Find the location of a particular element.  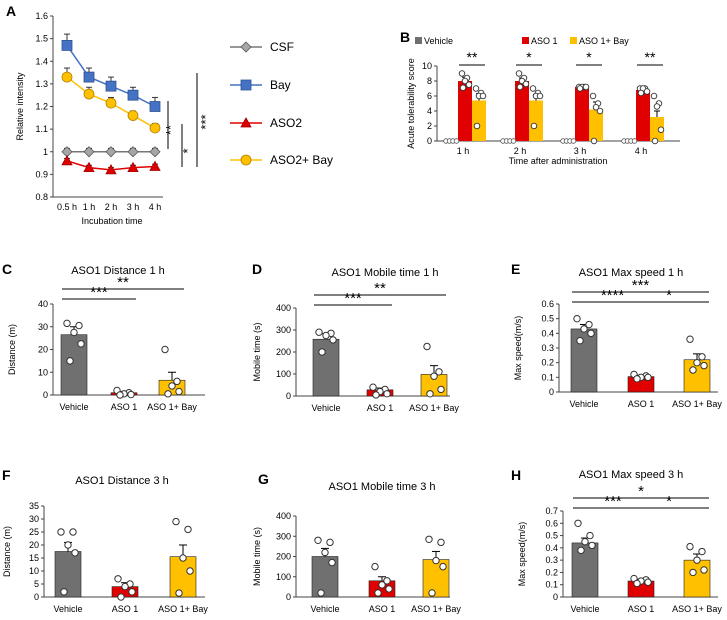

legend-label: ASO2+ Bay is located at coordinates (301, 160).